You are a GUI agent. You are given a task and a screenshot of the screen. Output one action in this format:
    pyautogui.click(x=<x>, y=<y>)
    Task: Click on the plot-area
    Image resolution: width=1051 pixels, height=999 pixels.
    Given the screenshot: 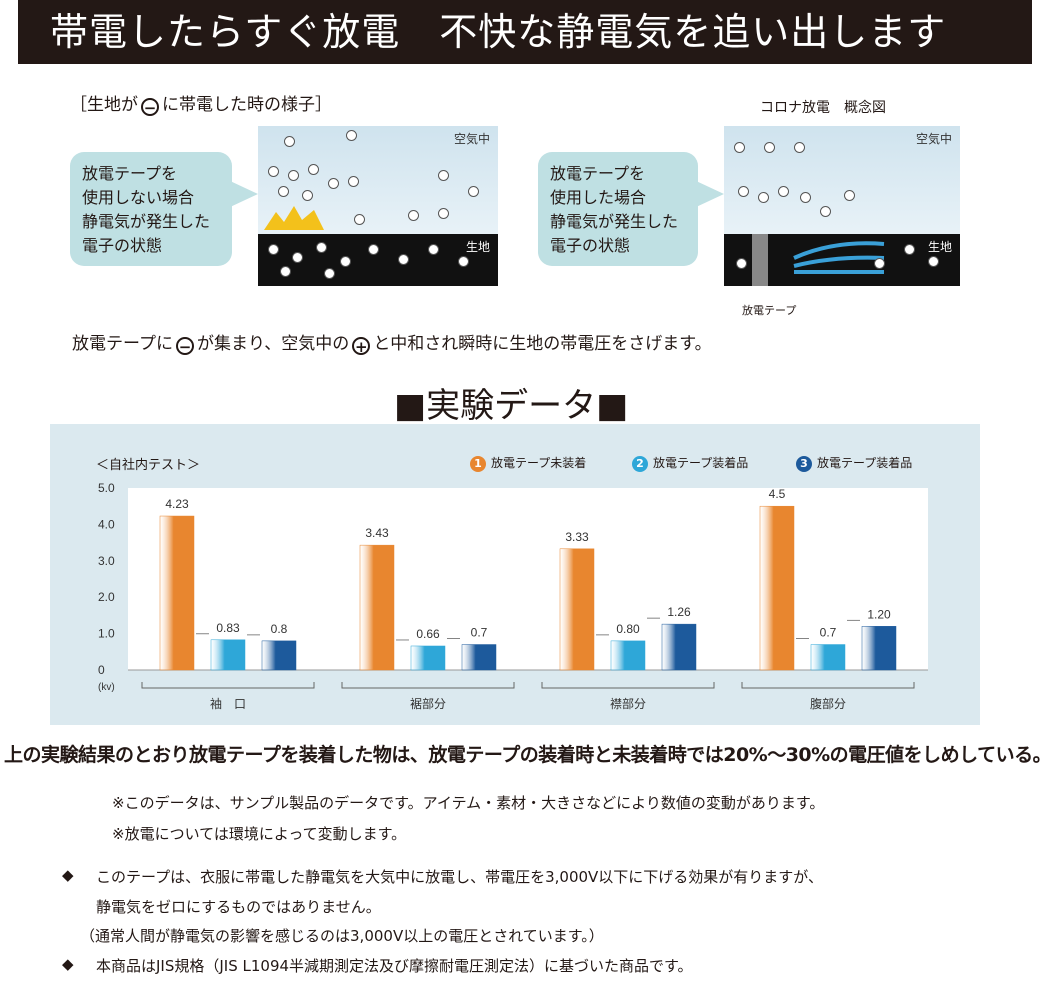 What is the action you would take?
    pyautogui.click(x=528, y=579)
    